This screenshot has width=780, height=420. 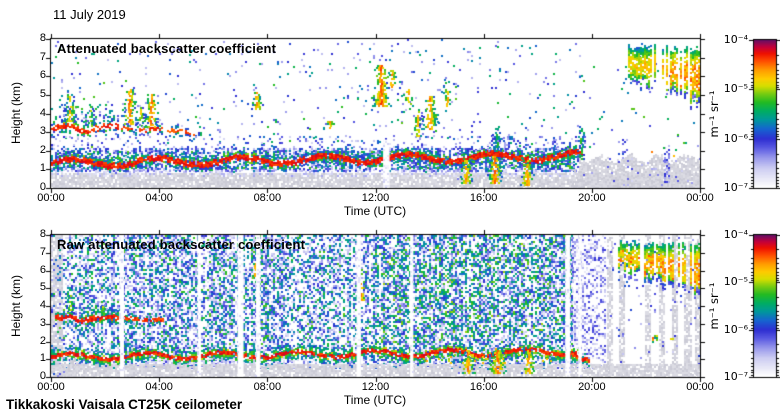 I want to click on date-label: 11 July 2019, so click(x=89, y=14).